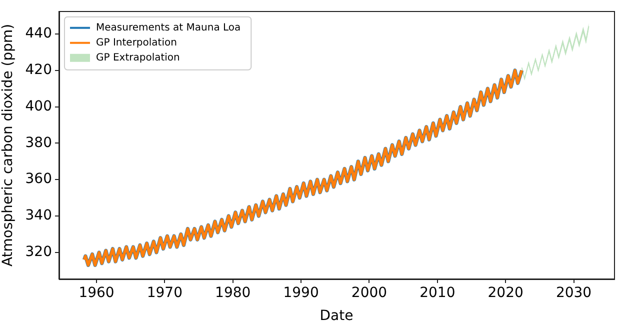  What do you see at coordinates (233, 293) in the screenshot?
I see `x-tick-label: 1980` at bounding box center [233, 293].